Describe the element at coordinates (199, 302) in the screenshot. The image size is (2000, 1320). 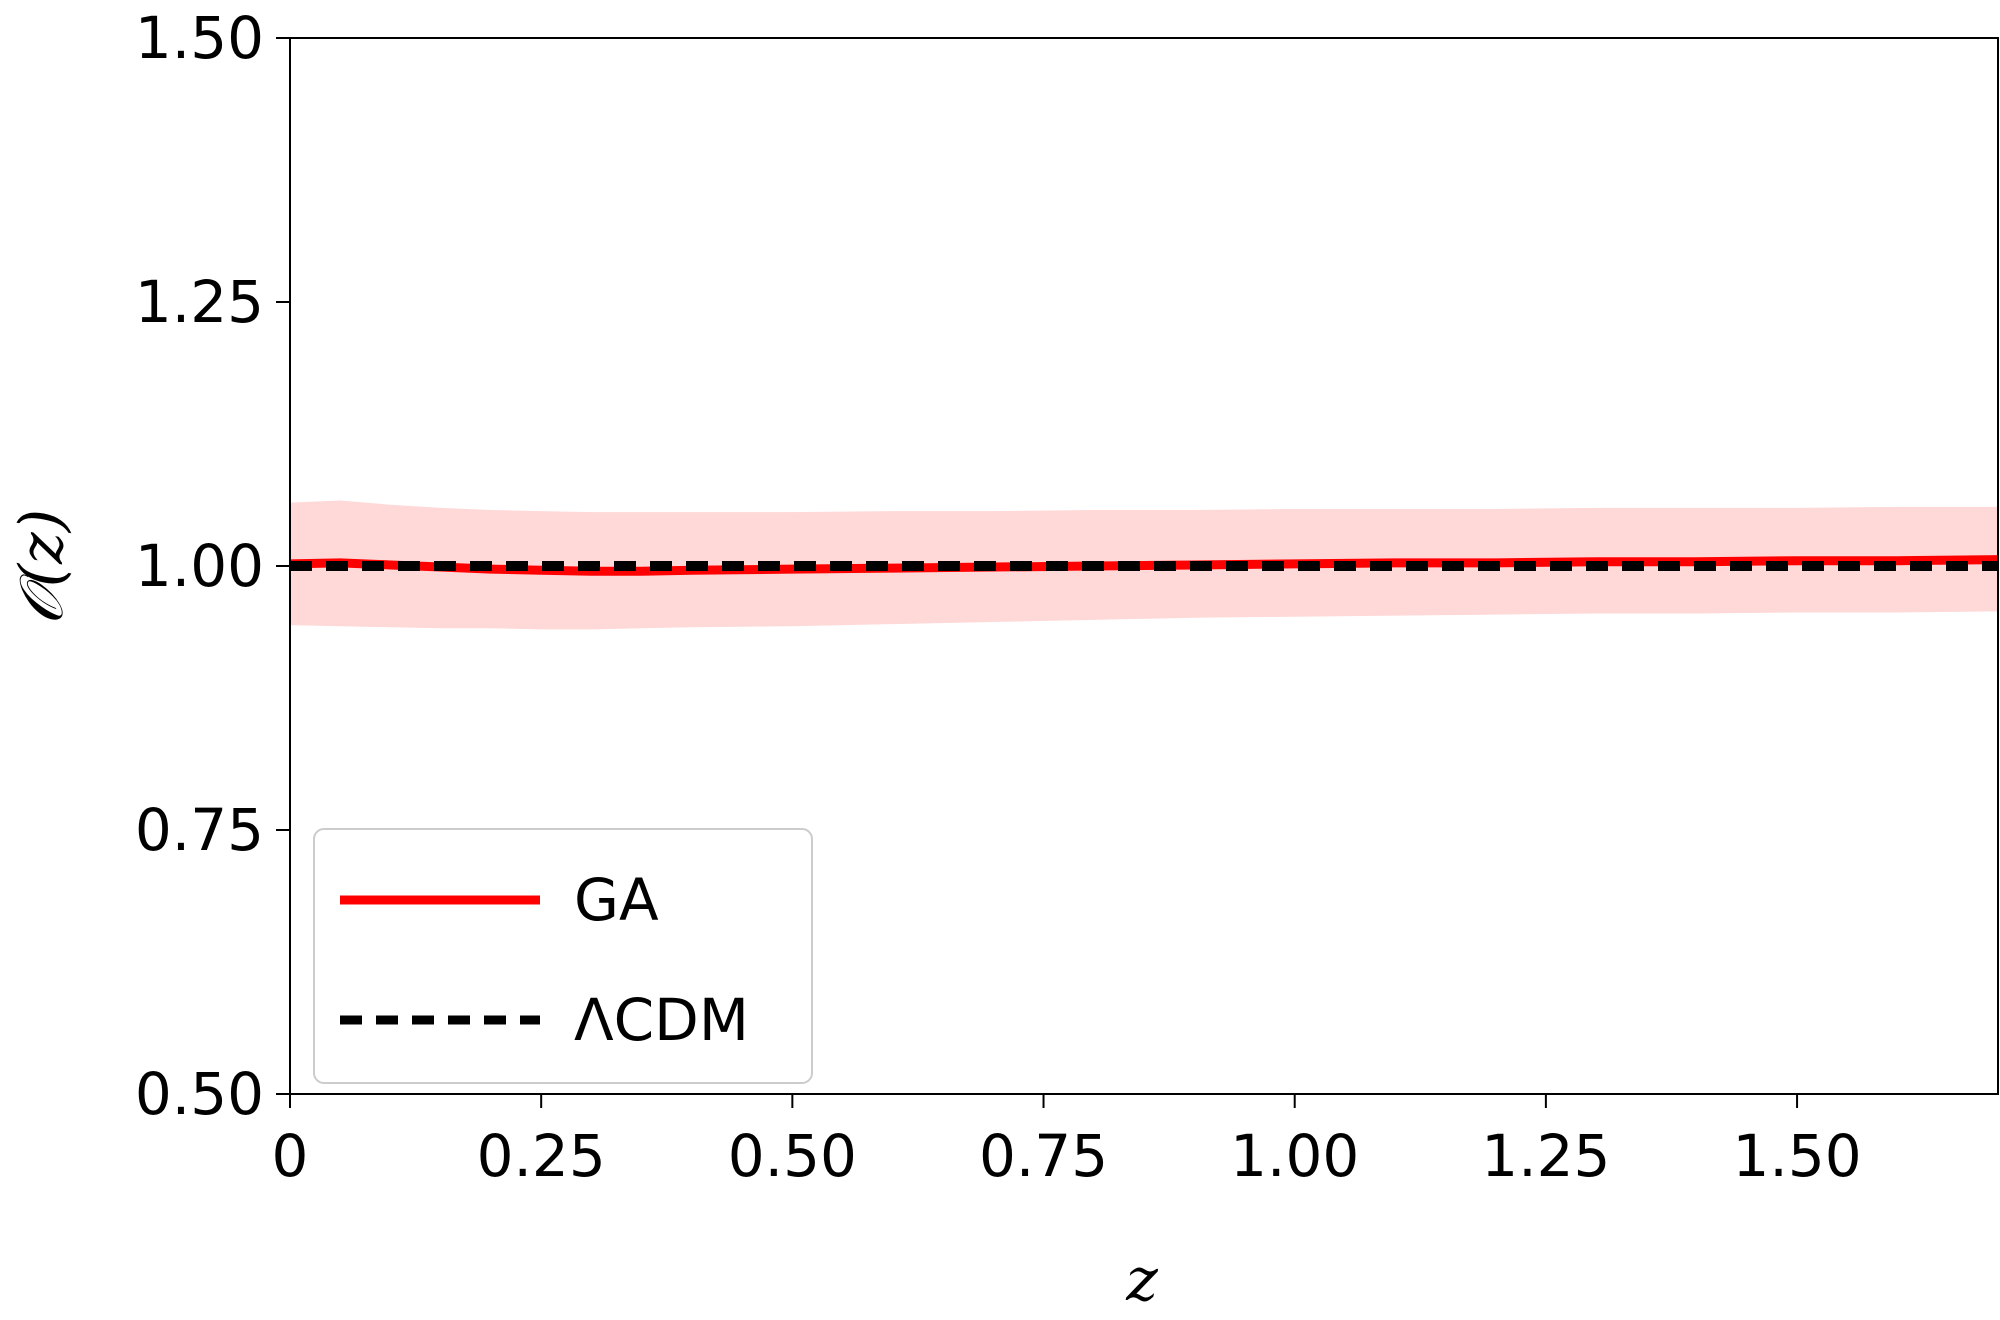
I see `y-tick-label: 1.25` at that location.